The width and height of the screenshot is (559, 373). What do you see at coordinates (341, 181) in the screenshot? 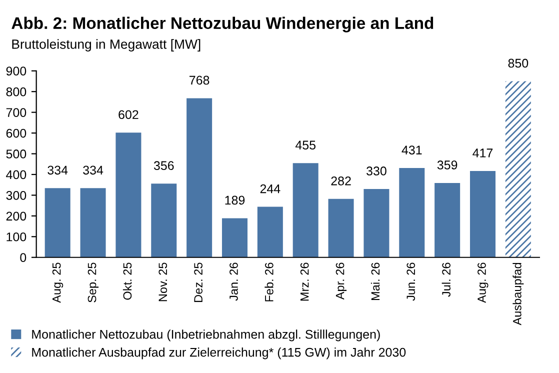
I see `data-label: 282` at bounding box center [341, 181].